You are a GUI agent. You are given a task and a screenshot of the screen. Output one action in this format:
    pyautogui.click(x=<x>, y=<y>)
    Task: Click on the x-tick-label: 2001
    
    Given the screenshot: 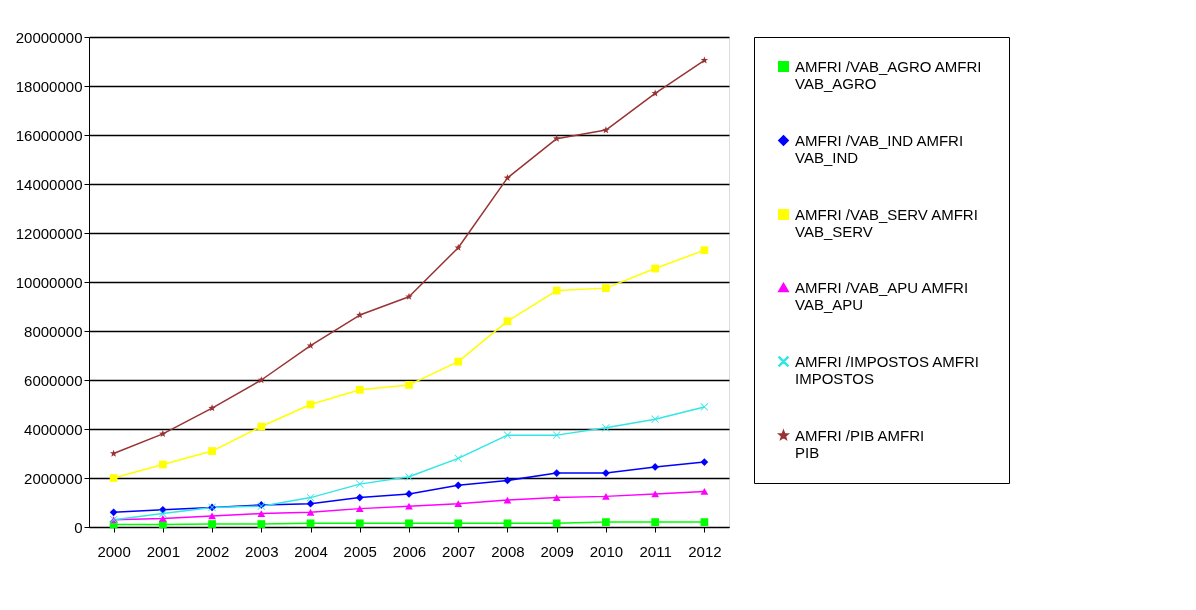 What is the action you would take?
    pyautogui.click(x=163, y=551)
    